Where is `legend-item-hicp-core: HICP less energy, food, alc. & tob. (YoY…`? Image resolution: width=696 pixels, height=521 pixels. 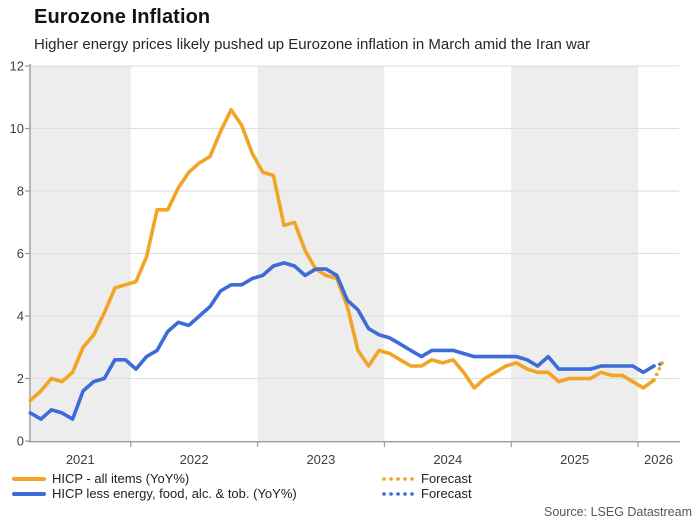 legend-item-hicp-core: HICP less energy, food, alc. & tob. (YoY… is located at coordinates (196, 493).